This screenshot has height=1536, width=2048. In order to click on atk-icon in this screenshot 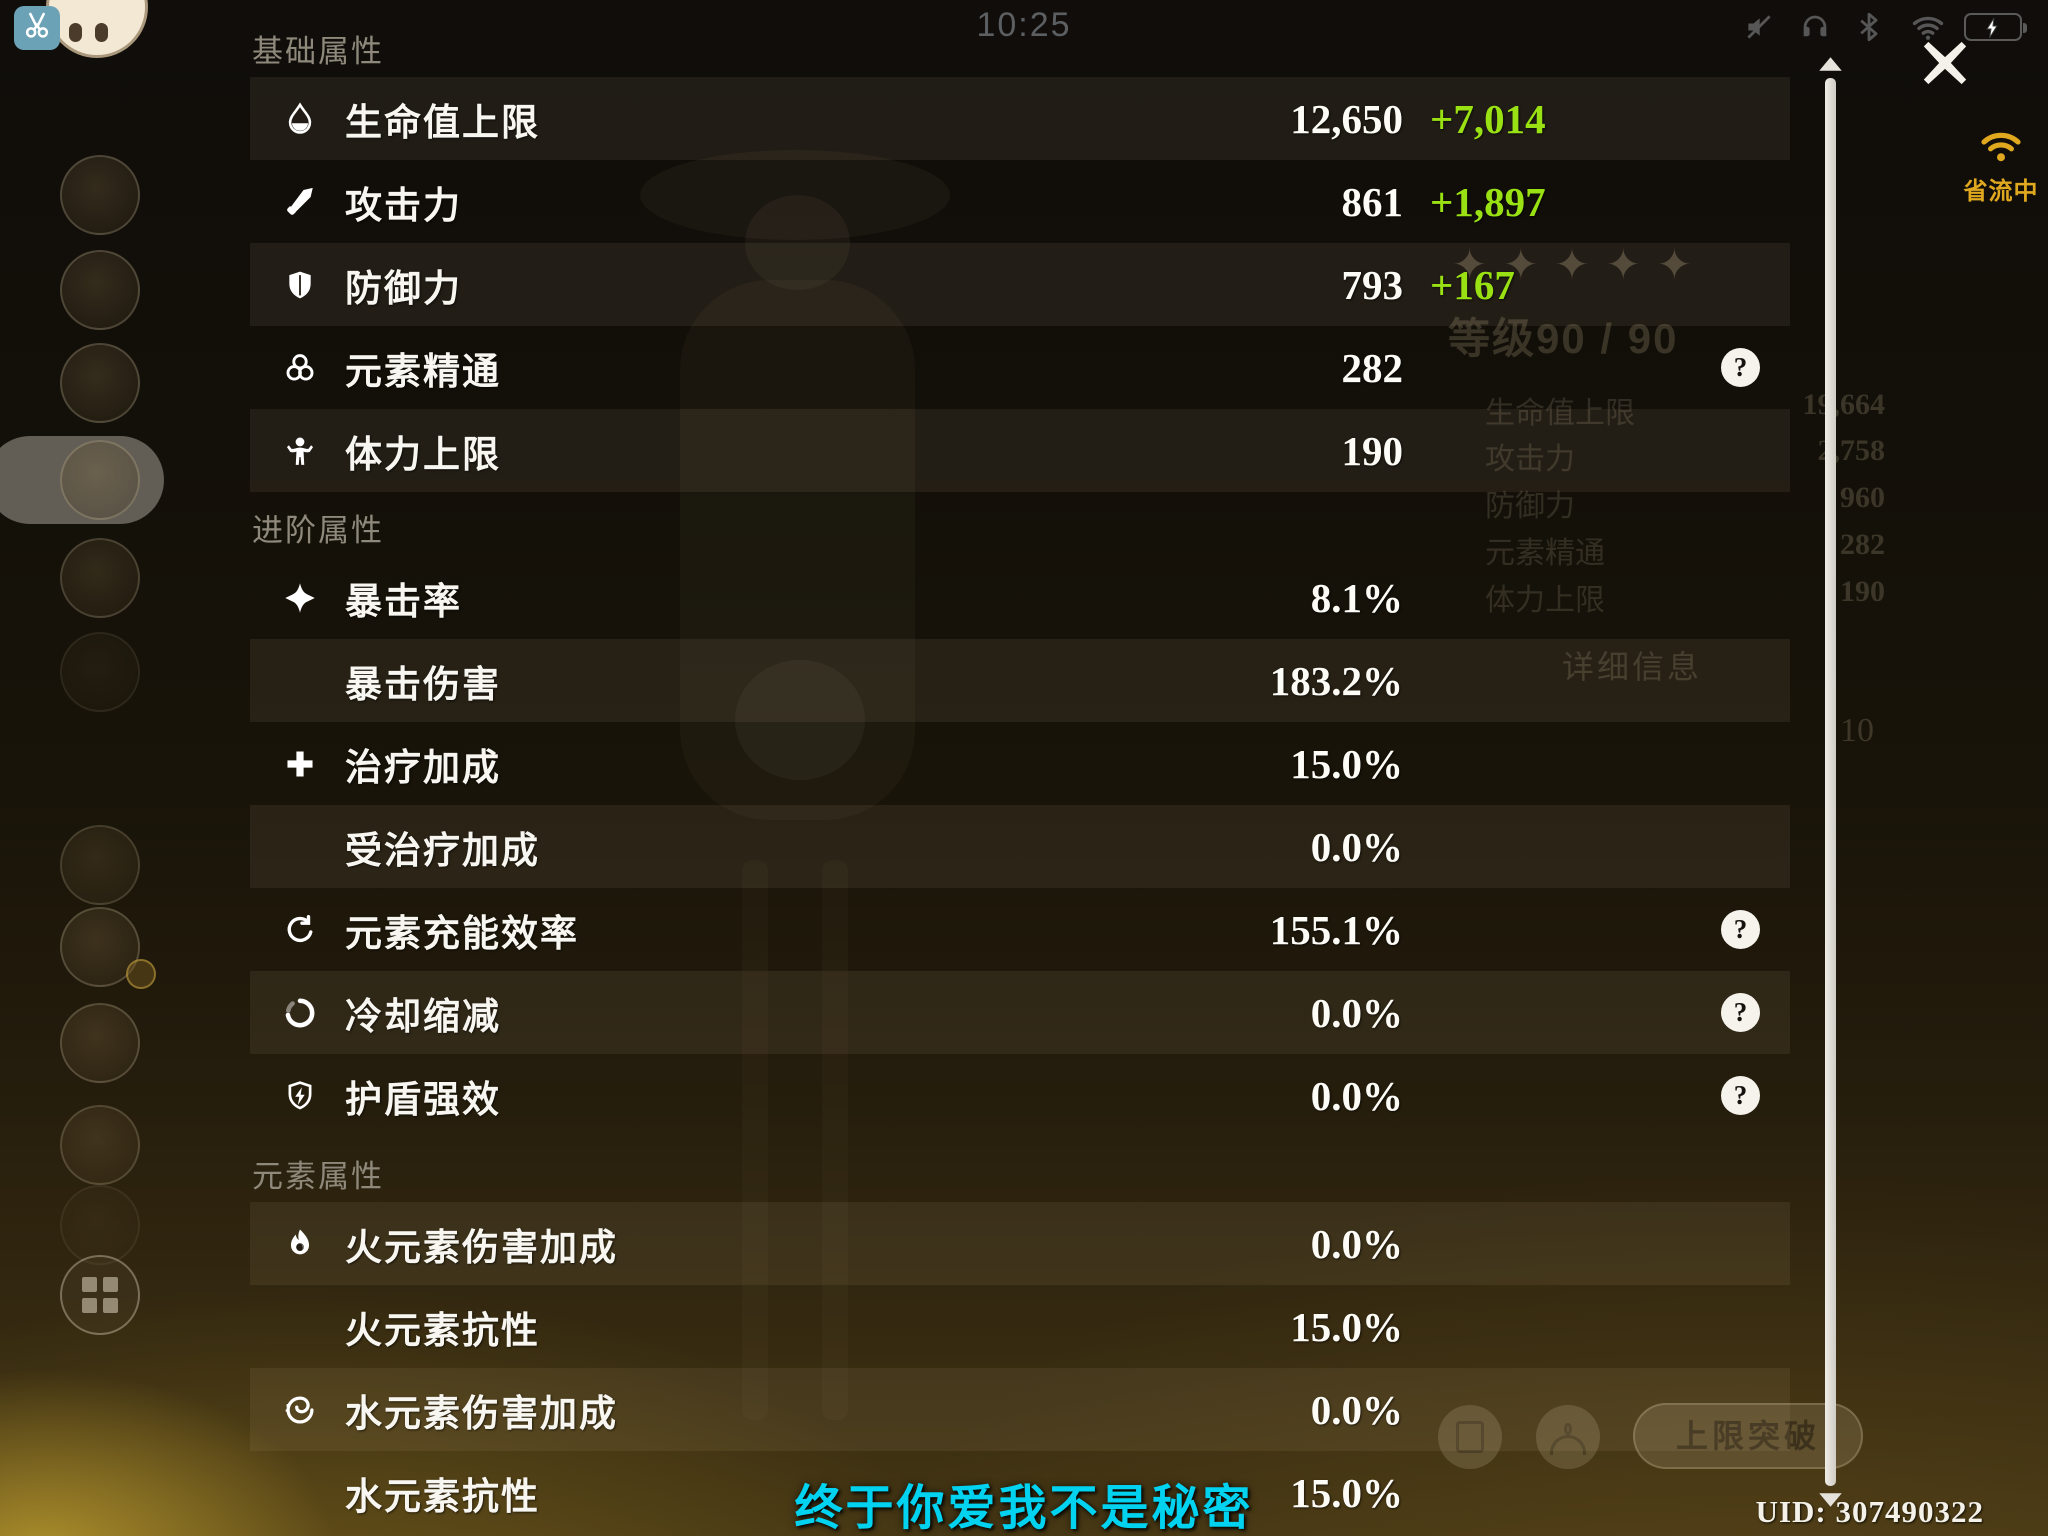, I will do `click(300, 202)`.